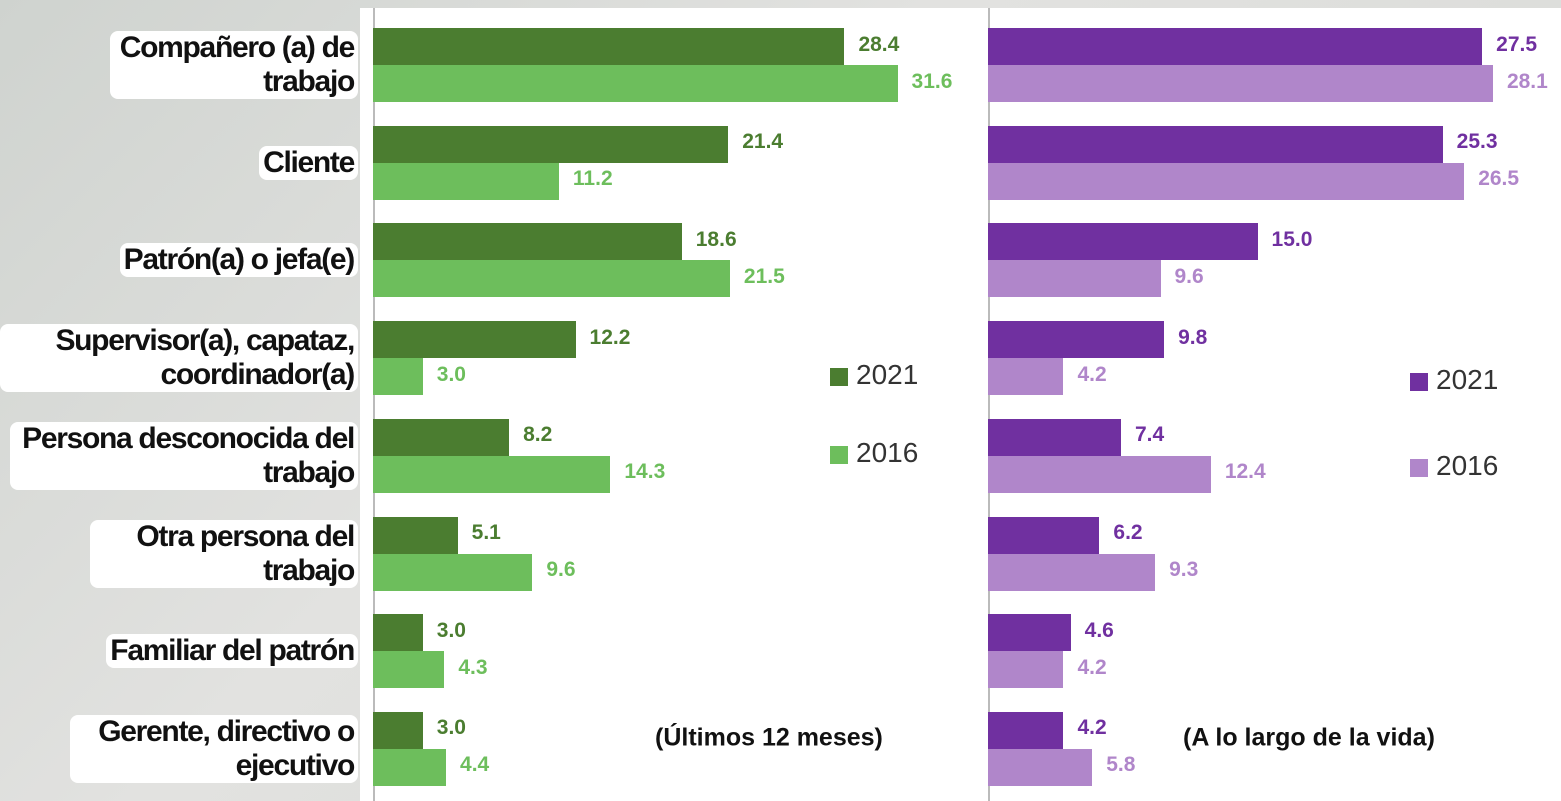 The height and width of the screenshot is (801, 1561). I want to click on category-label: Supervisor(a), capataz, coordinador(a), so click(179, 358).